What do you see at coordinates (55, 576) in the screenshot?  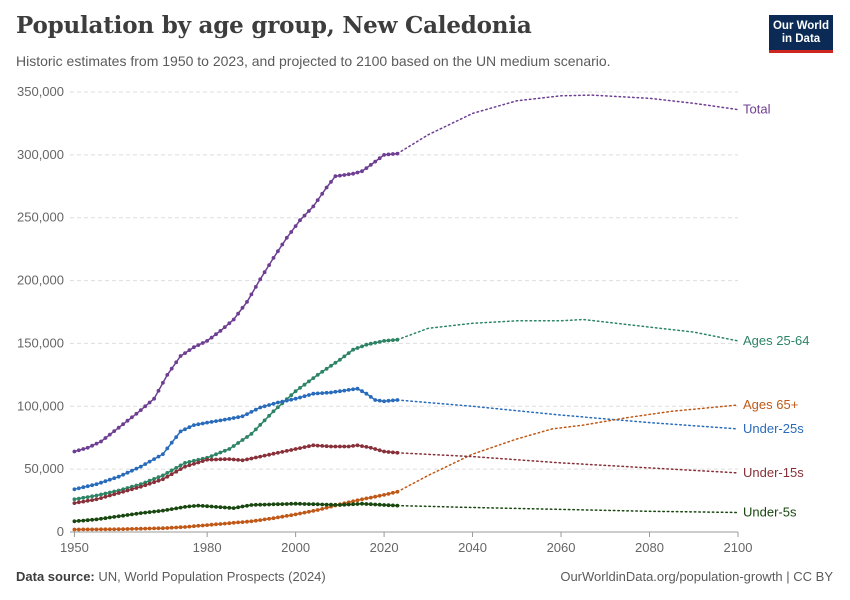 I see `data-source-label: Data source:` at bounding box center [55, 576].